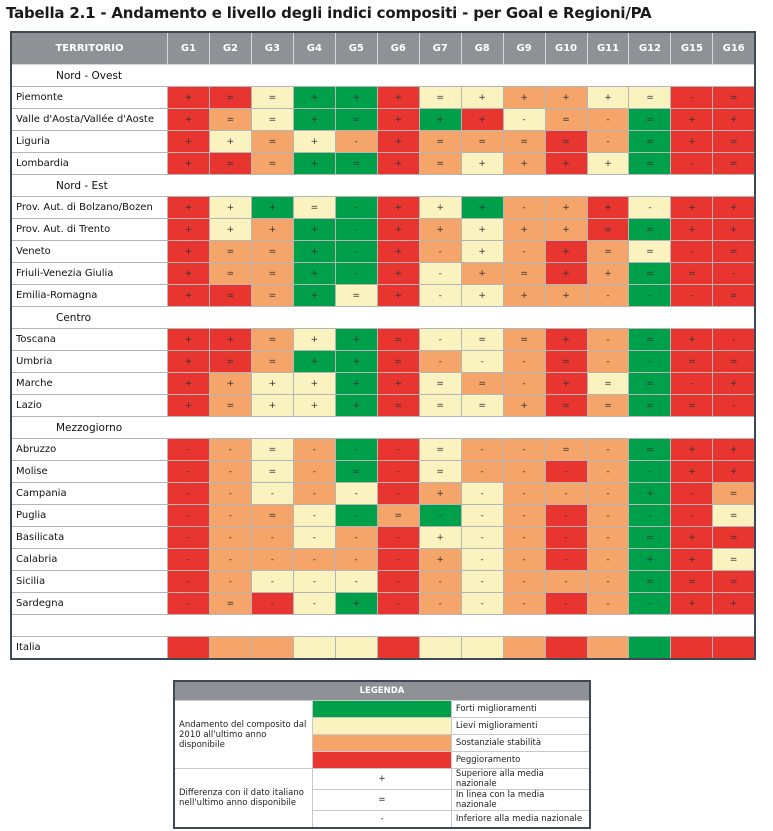  Describe the element at coordinates (608, 48) in the screenshot. I see `column-header-g11: G11` at that location.